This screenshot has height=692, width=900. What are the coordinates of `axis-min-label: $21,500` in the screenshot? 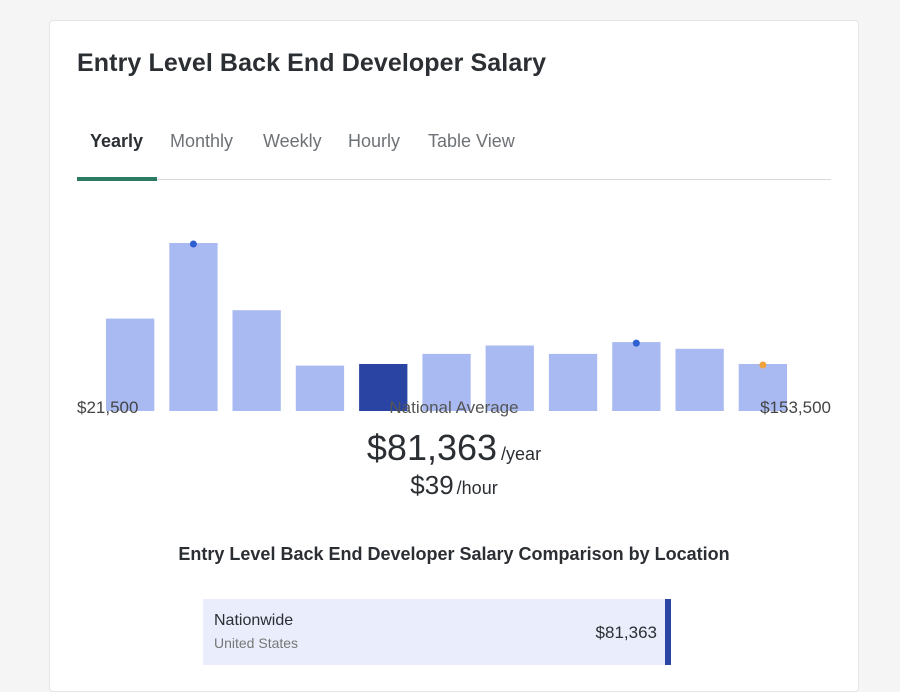 It's located at (108, 407).